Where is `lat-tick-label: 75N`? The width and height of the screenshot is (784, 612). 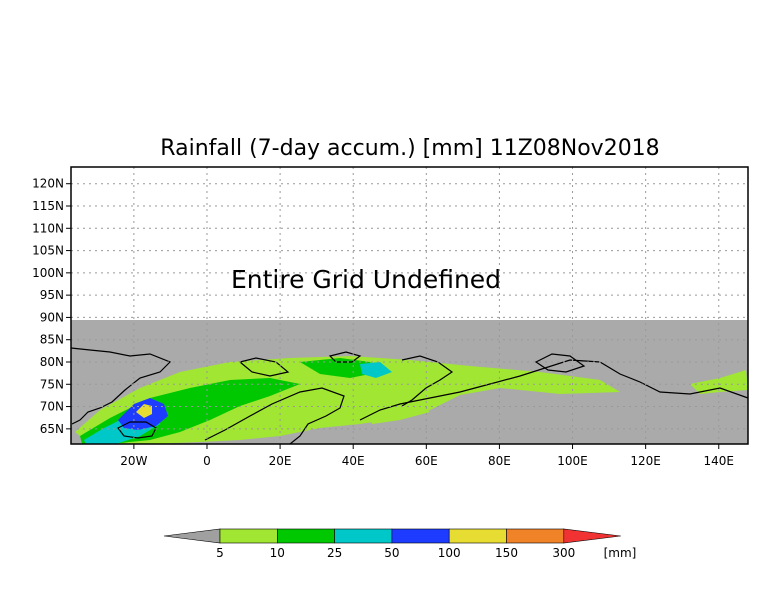
lat-tick-label: 75N is located at coordinates (52, 384).